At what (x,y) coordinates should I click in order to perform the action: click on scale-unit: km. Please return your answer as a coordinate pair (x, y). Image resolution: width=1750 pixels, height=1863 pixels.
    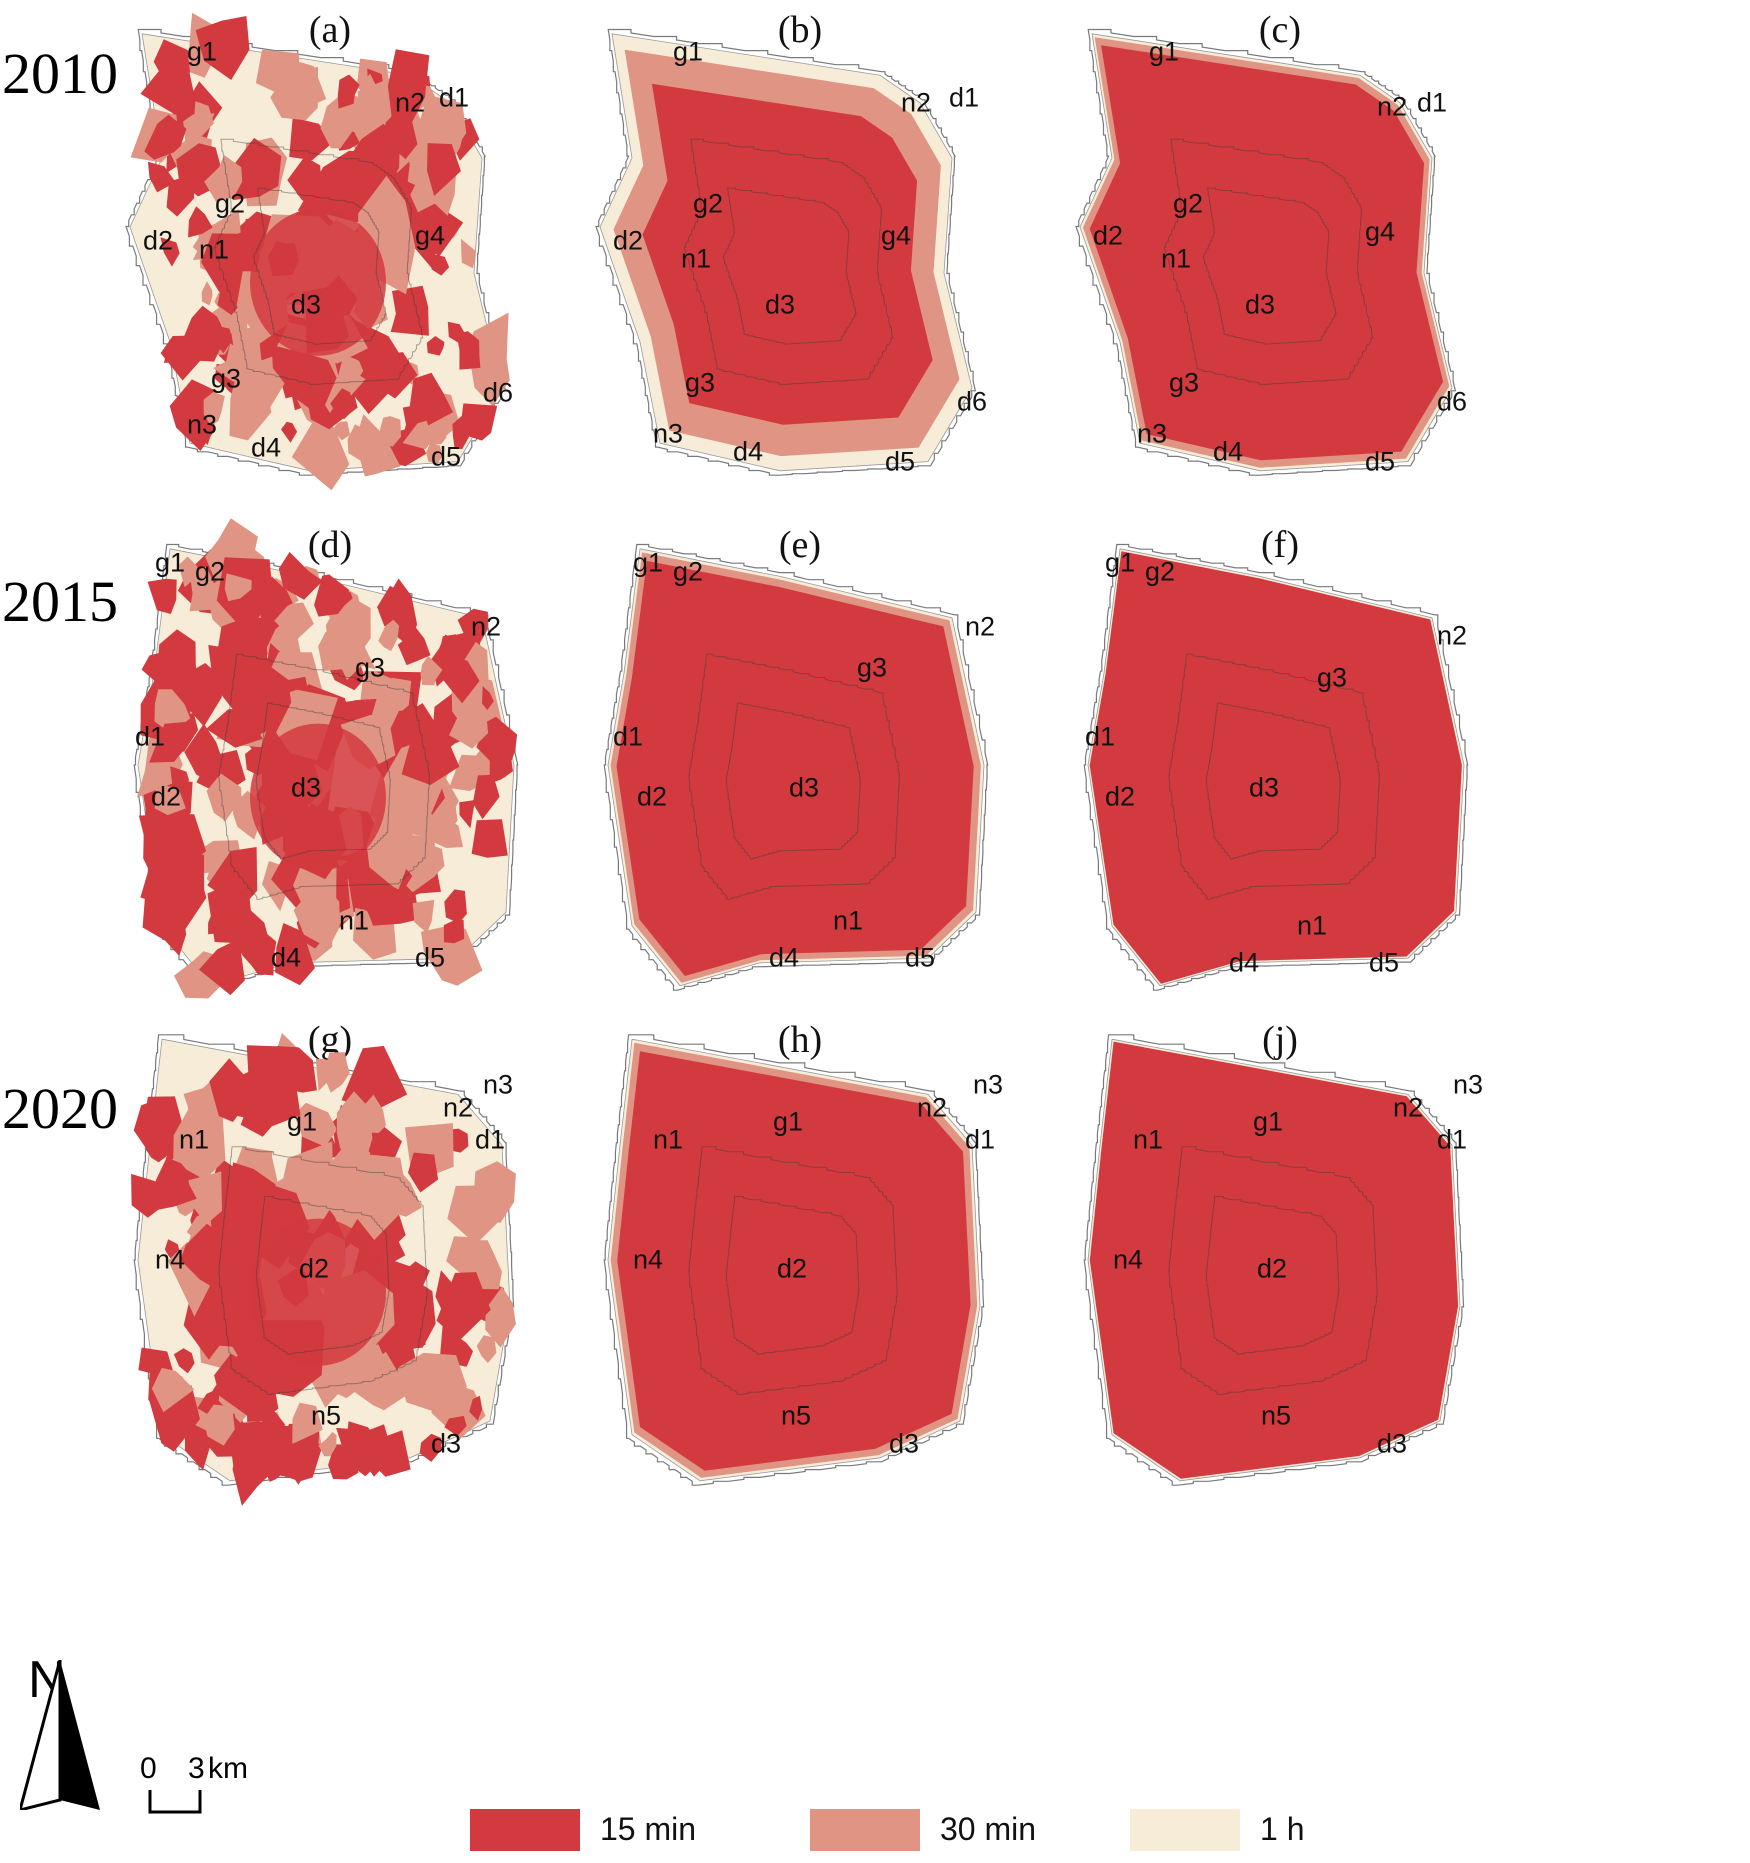
    Looking at the image, I should click on (228, 1768).